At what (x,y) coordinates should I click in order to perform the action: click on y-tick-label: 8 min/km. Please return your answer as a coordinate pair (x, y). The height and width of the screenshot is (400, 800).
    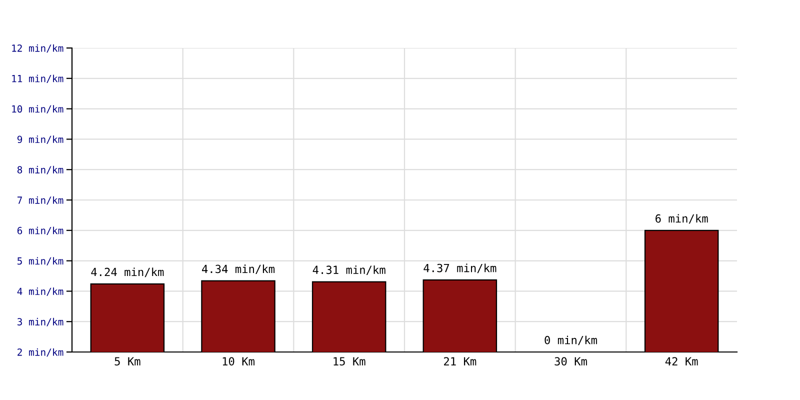
    Looking at the image, I should click on (40, 170).